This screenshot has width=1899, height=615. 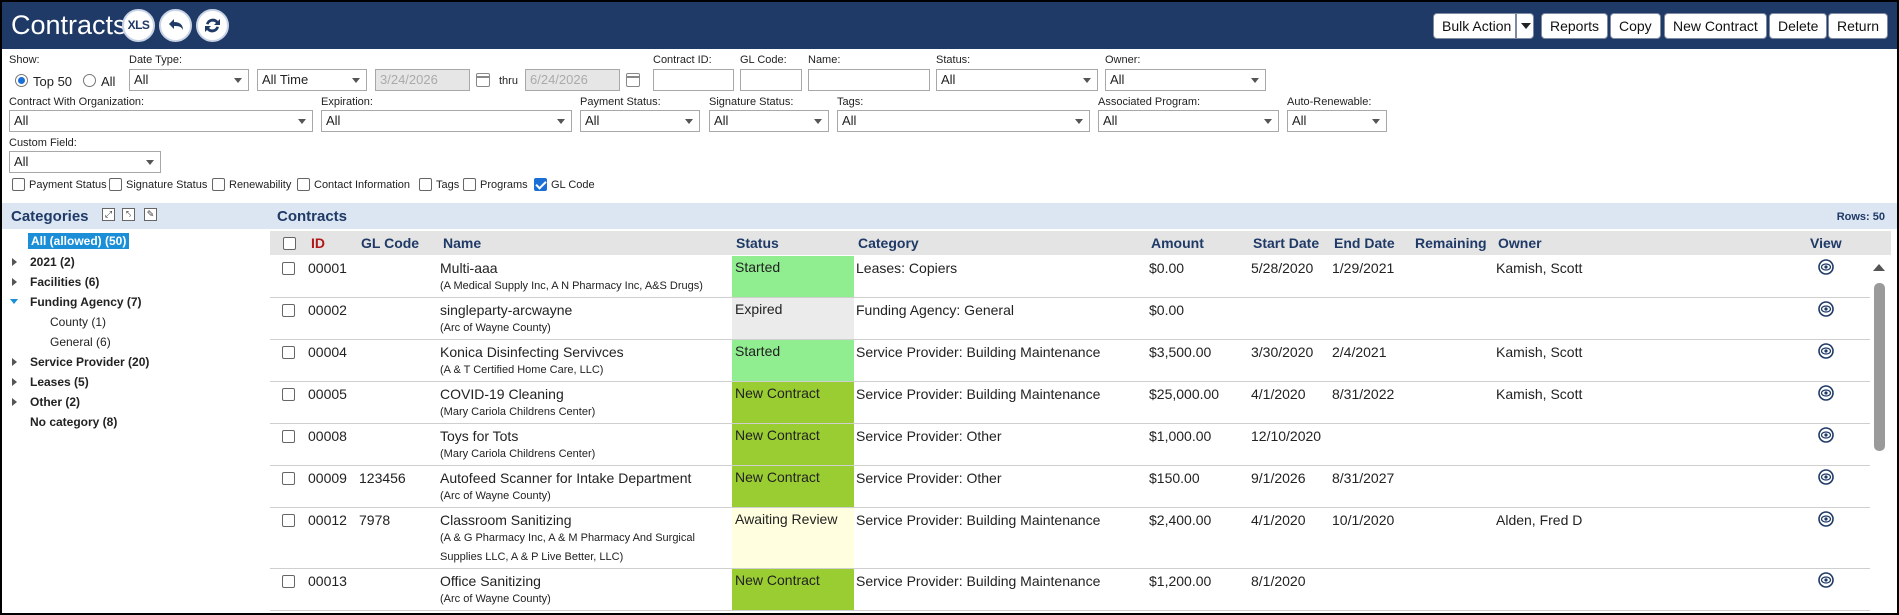 What do you see at coordinates (212, 25) in the screenshot?
I see `refresh-icon` at bounding box center [212, 25].